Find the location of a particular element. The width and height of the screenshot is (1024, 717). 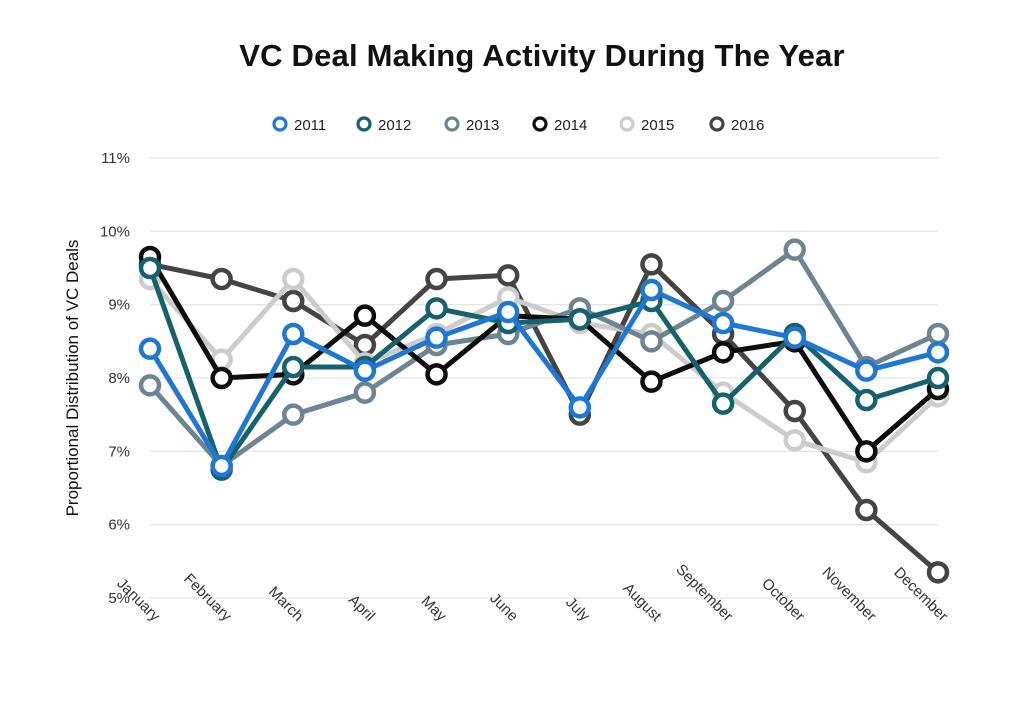

chart-title: VC Deal Making Activity During The Year is located at coordinates (542, 55).